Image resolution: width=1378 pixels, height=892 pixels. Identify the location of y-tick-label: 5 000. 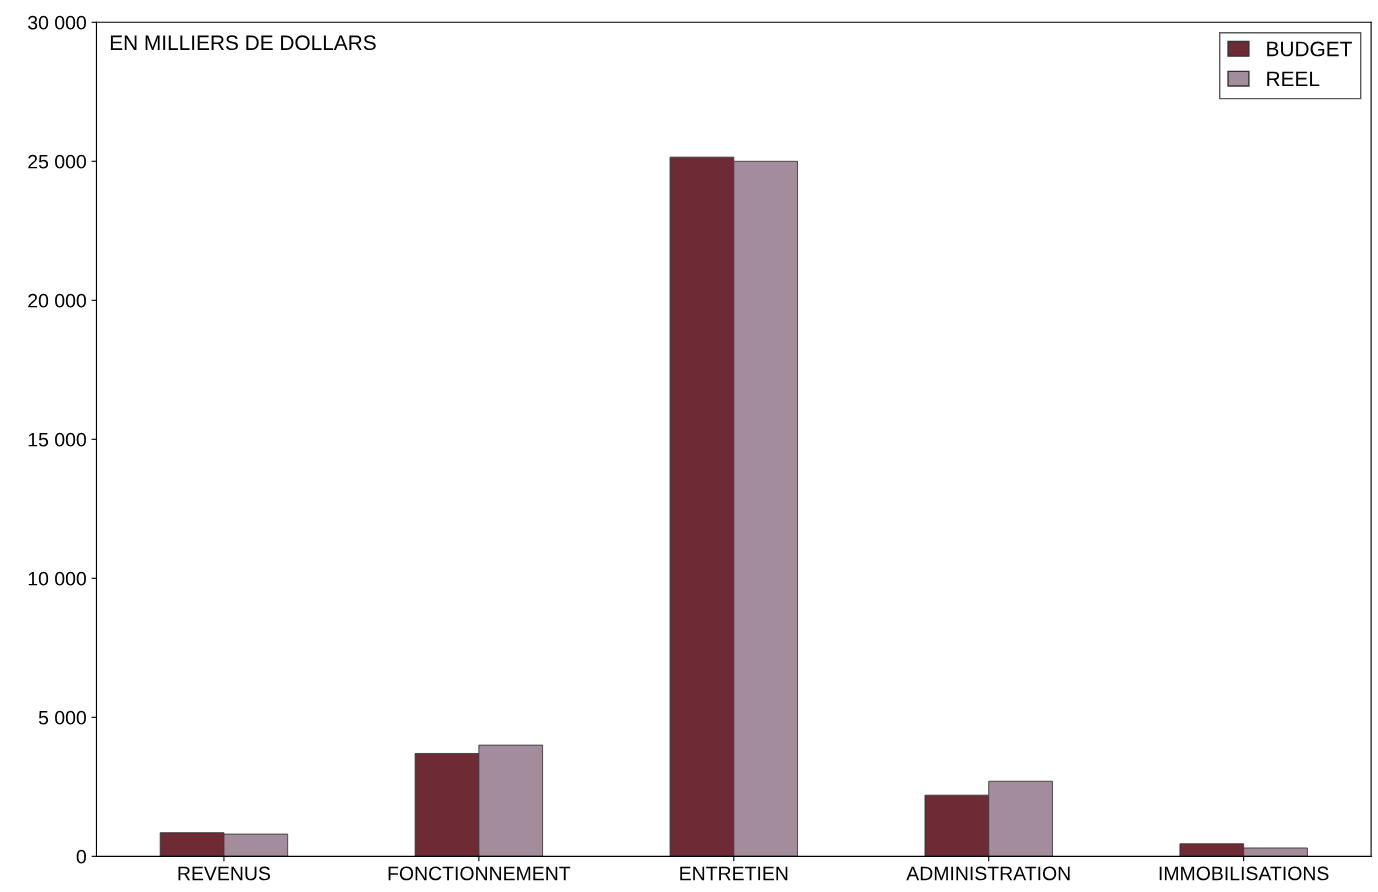
(62, 717).